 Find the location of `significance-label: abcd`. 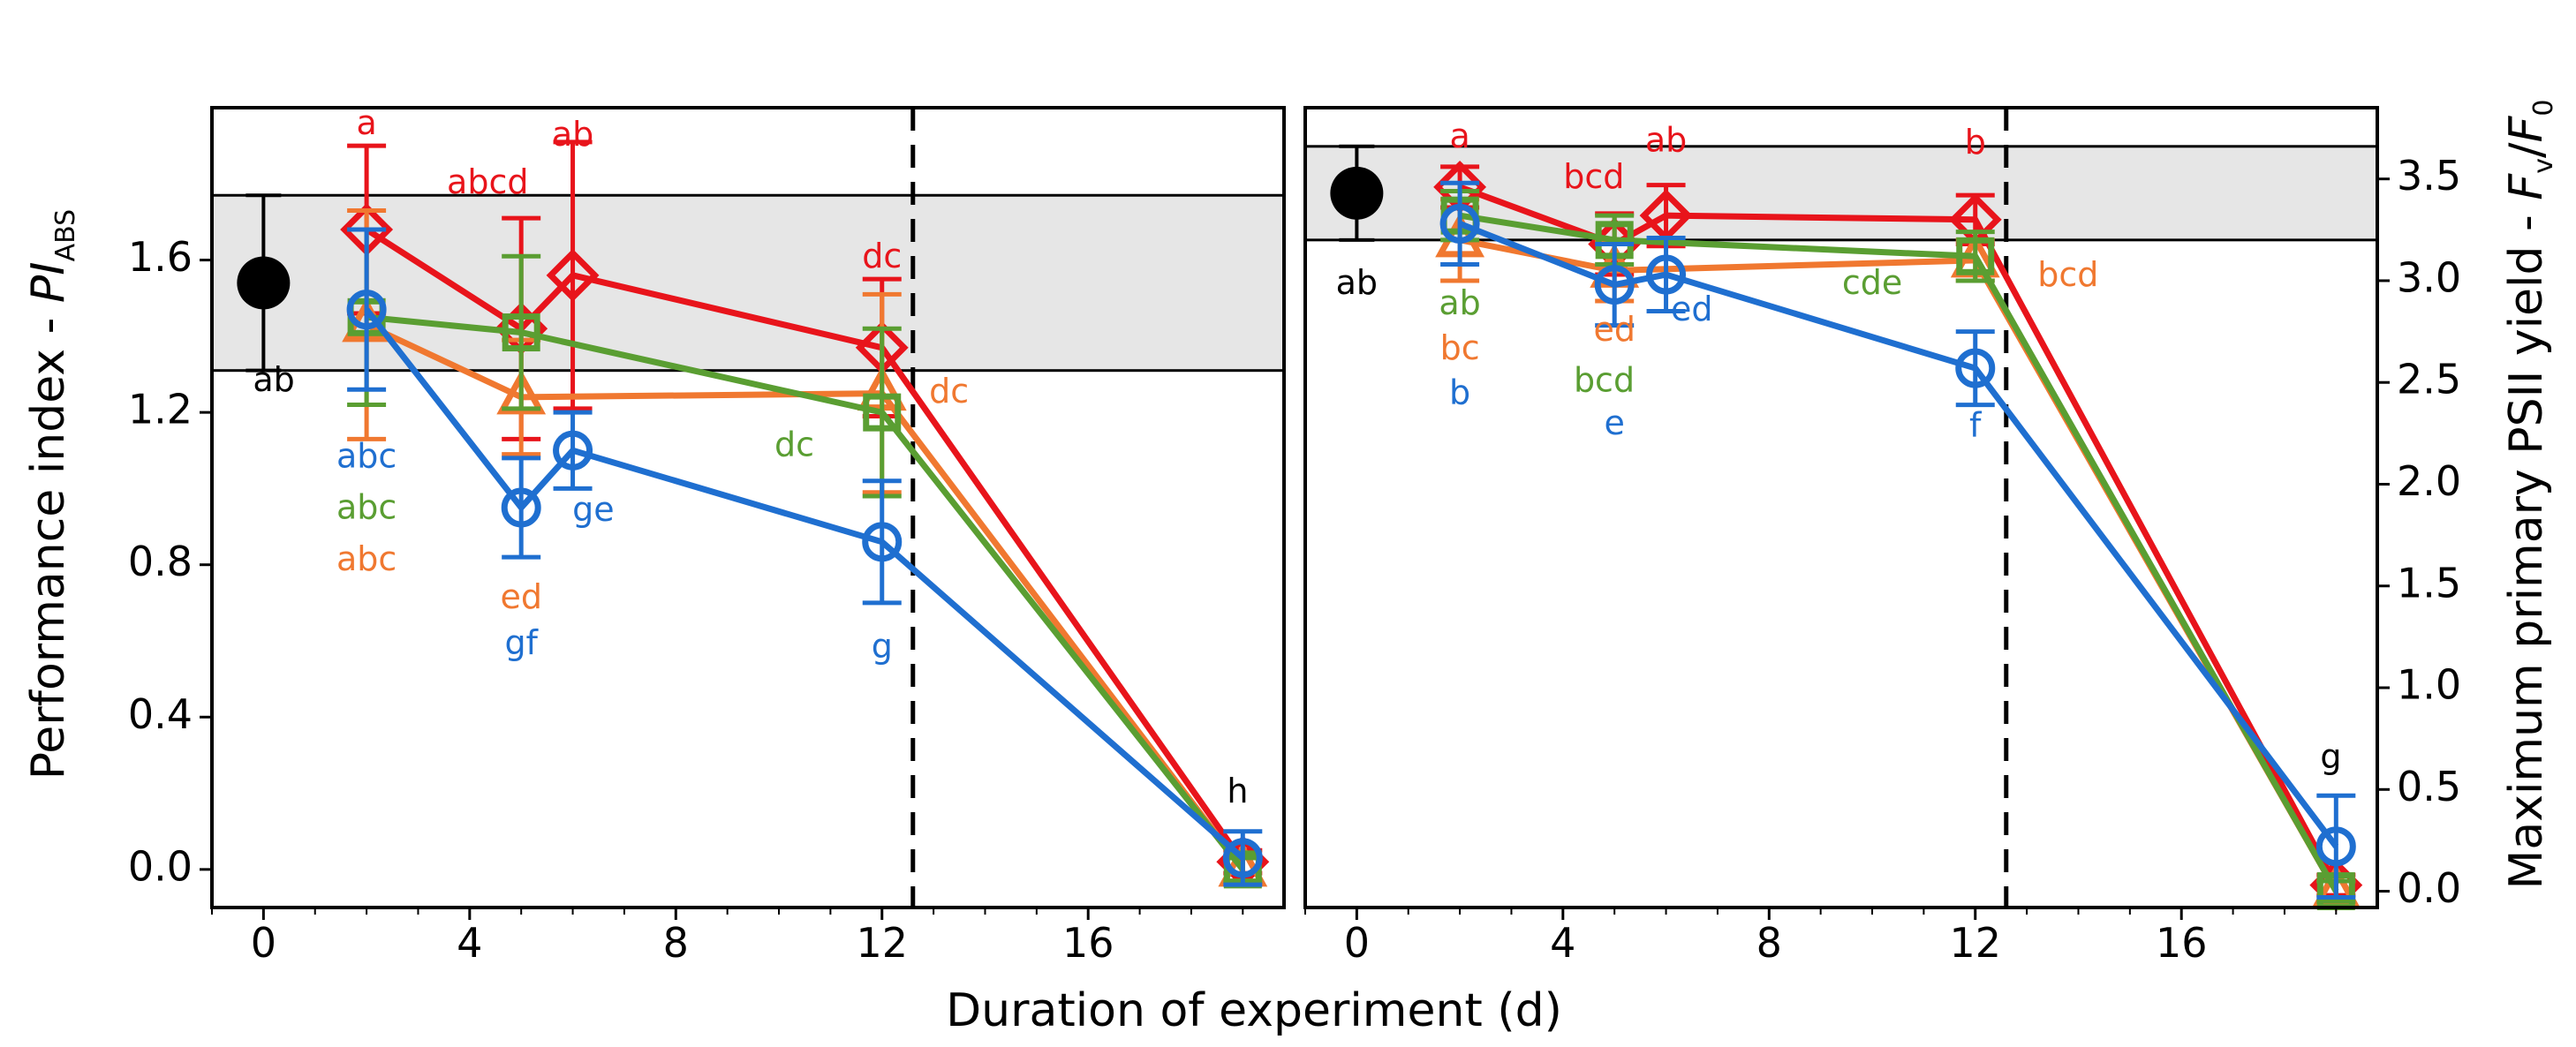

significance-label: abcd is located at coordinates (487, 182).